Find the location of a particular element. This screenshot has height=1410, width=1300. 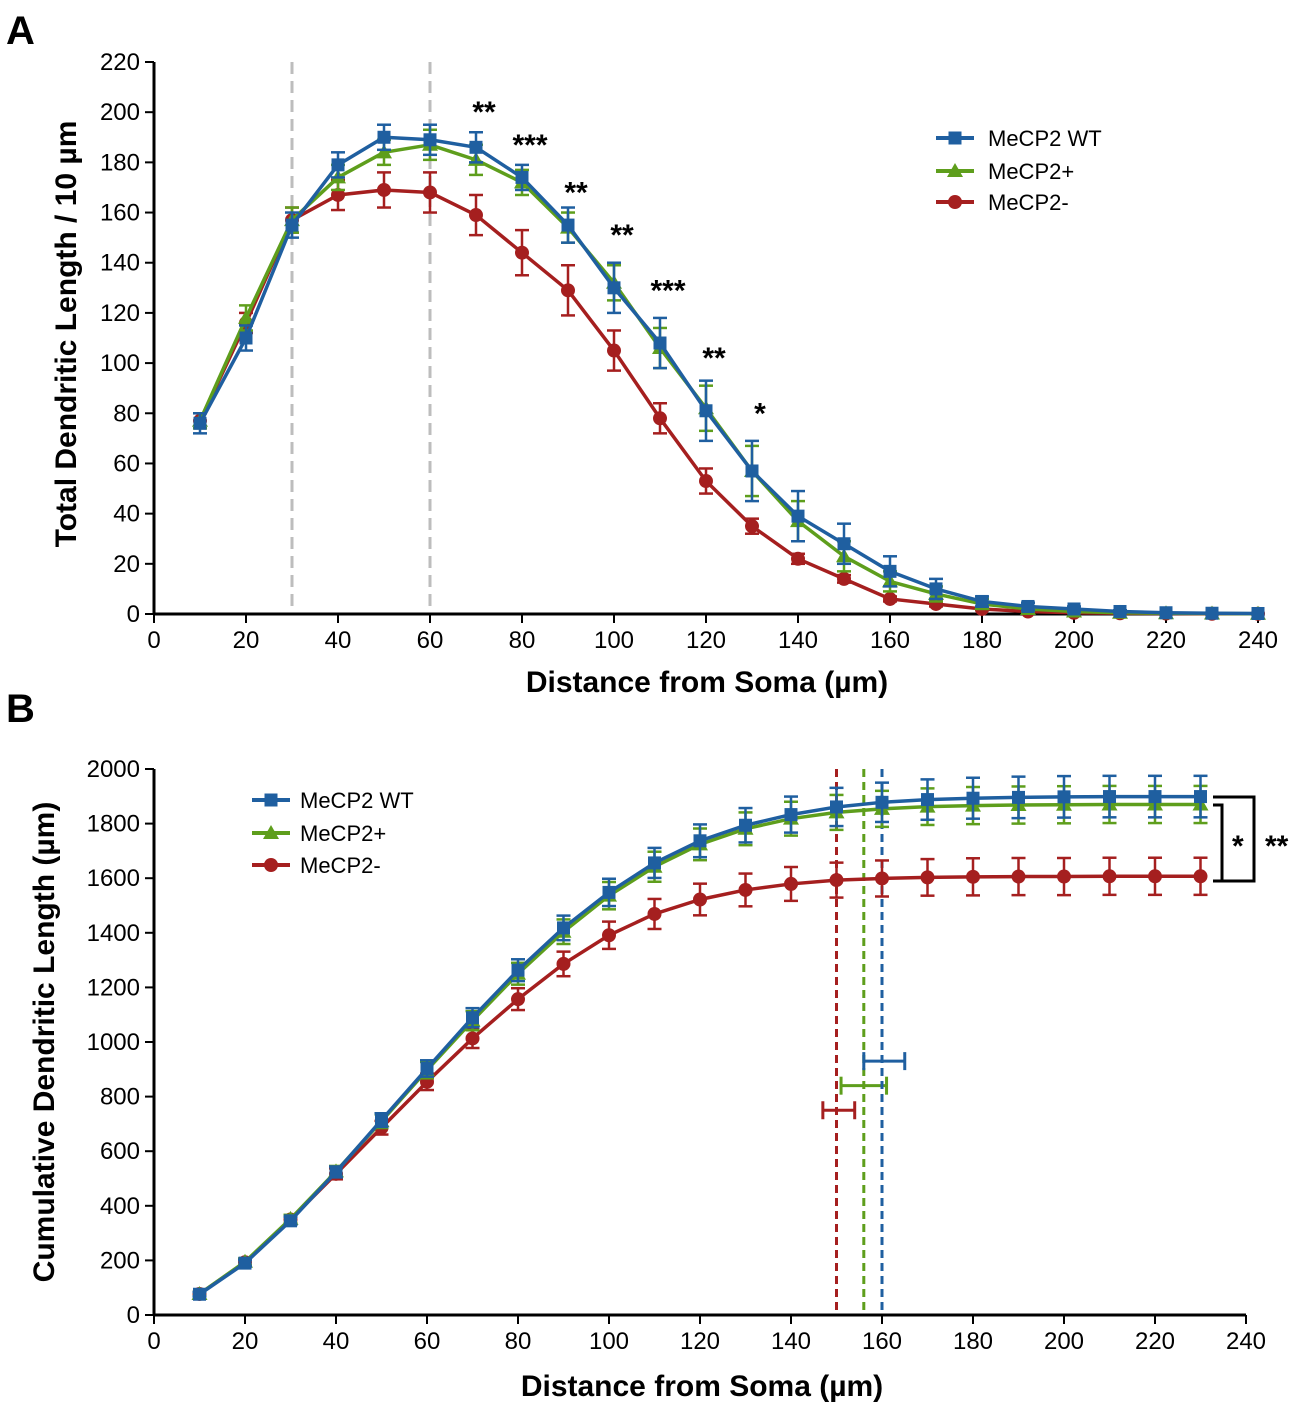

legend-marker-wt is located at coordinates (271, 800).